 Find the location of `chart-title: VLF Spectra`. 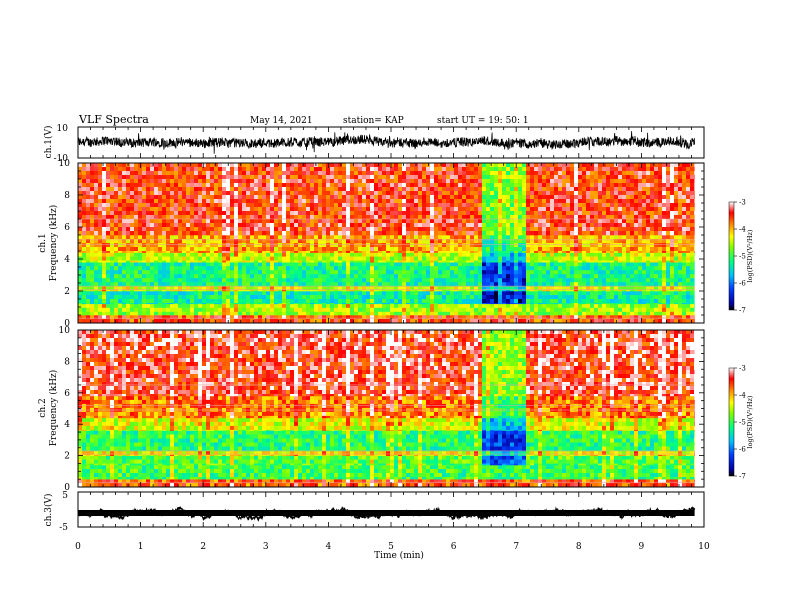

chart-title: VLF Spectra is located at coordinates (113, 119).